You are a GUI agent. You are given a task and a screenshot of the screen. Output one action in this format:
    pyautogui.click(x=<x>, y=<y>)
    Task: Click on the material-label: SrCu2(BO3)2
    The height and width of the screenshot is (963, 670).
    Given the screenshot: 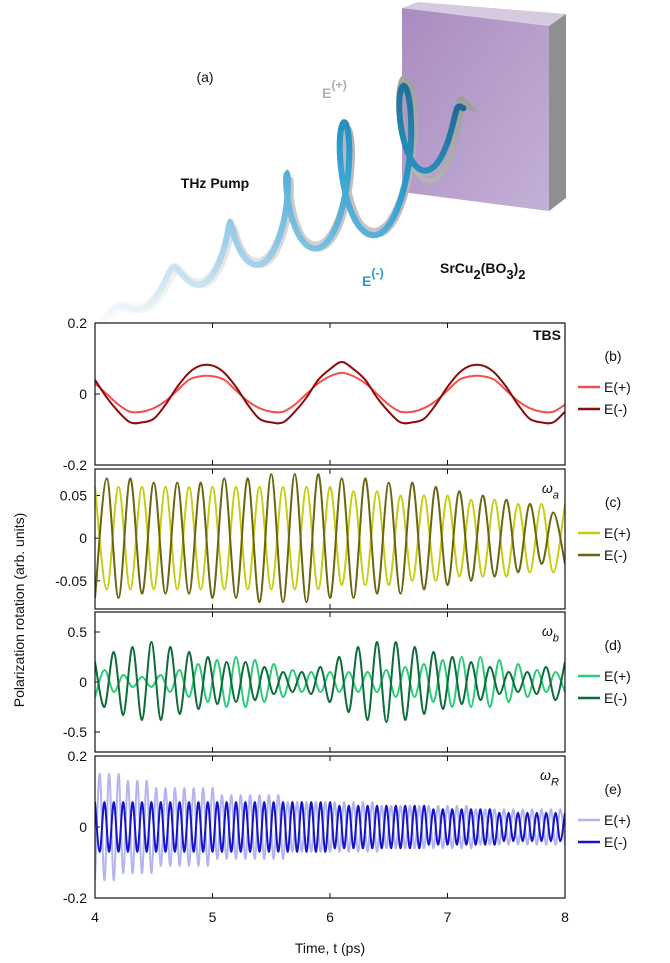 What is the action you would take?
    pyautogui.click(x=483, y=271)
    